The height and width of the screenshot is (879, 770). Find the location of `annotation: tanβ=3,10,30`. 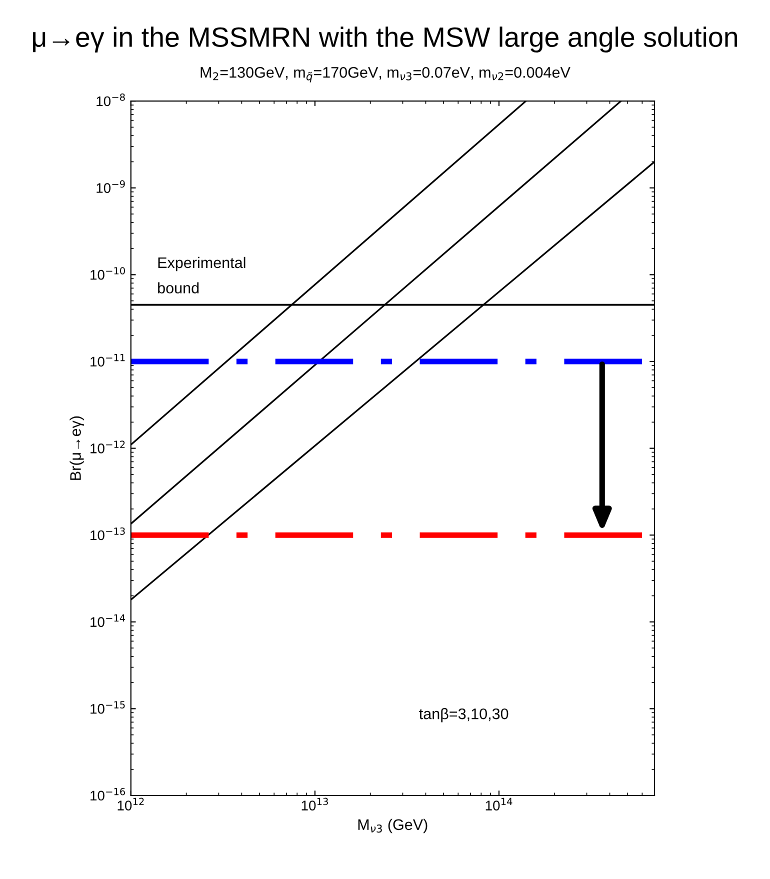

annotation: tanβ=3,10,30 is located at coordinates (463, 715).